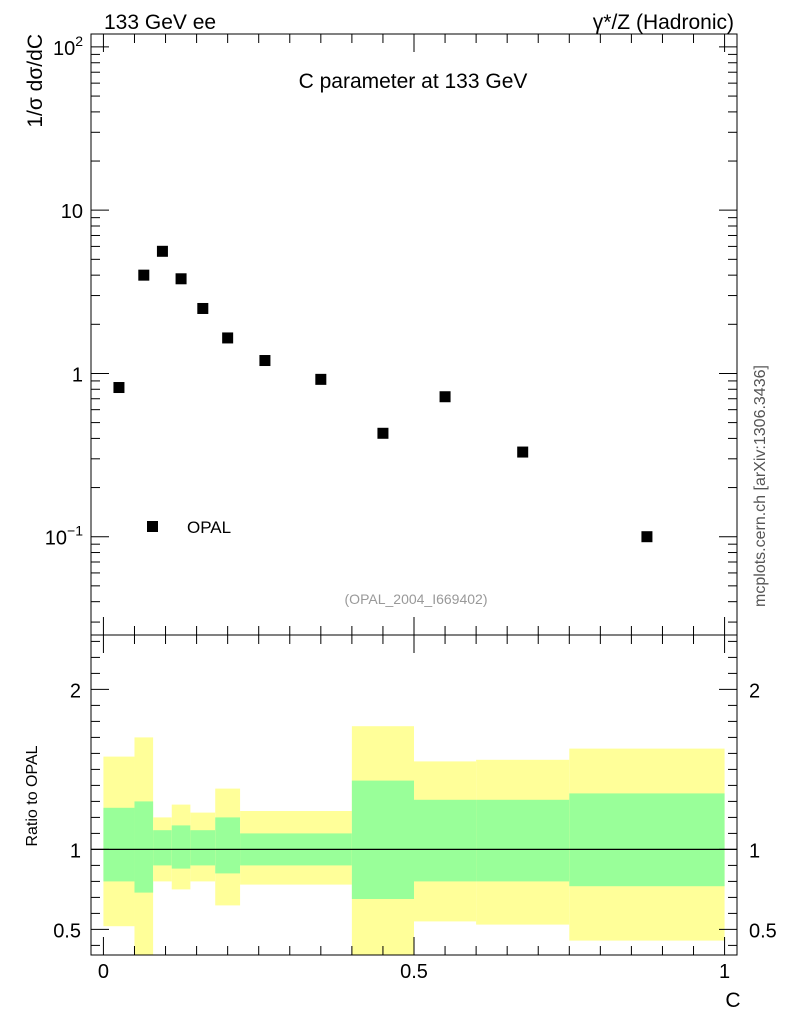 The width and height of the screenshot is (786, 1024). What do you see at coordinates (413, 81) in the screenshot?
I see `chart-title: C parameter at 133 GeV` at bounding box center [413, 81].